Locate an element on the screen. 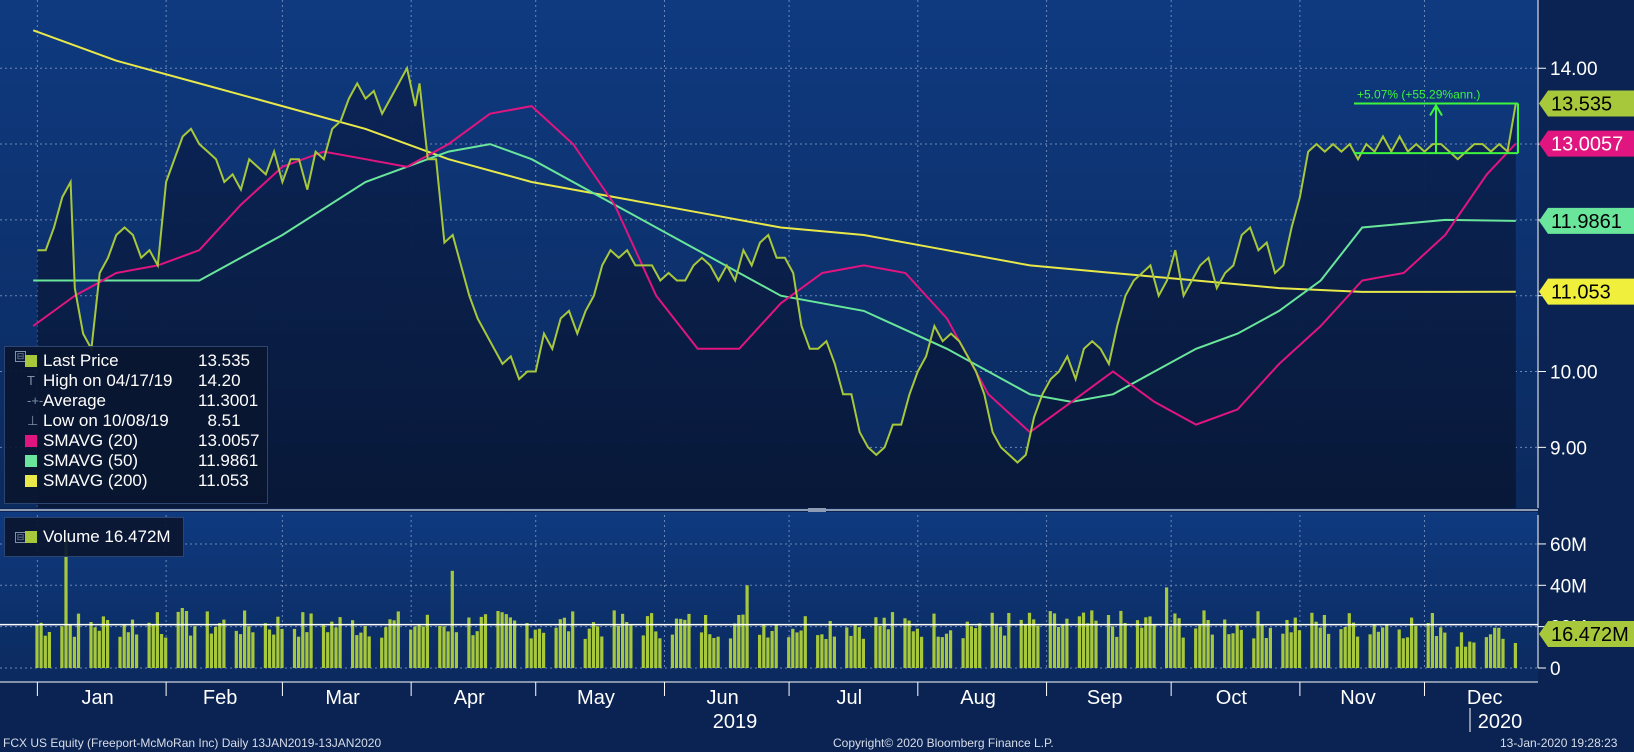 This screenshot has width=1634, height=752. volume-legend: ⊟ Volume 16.472M is located at coordinates (94, 537).